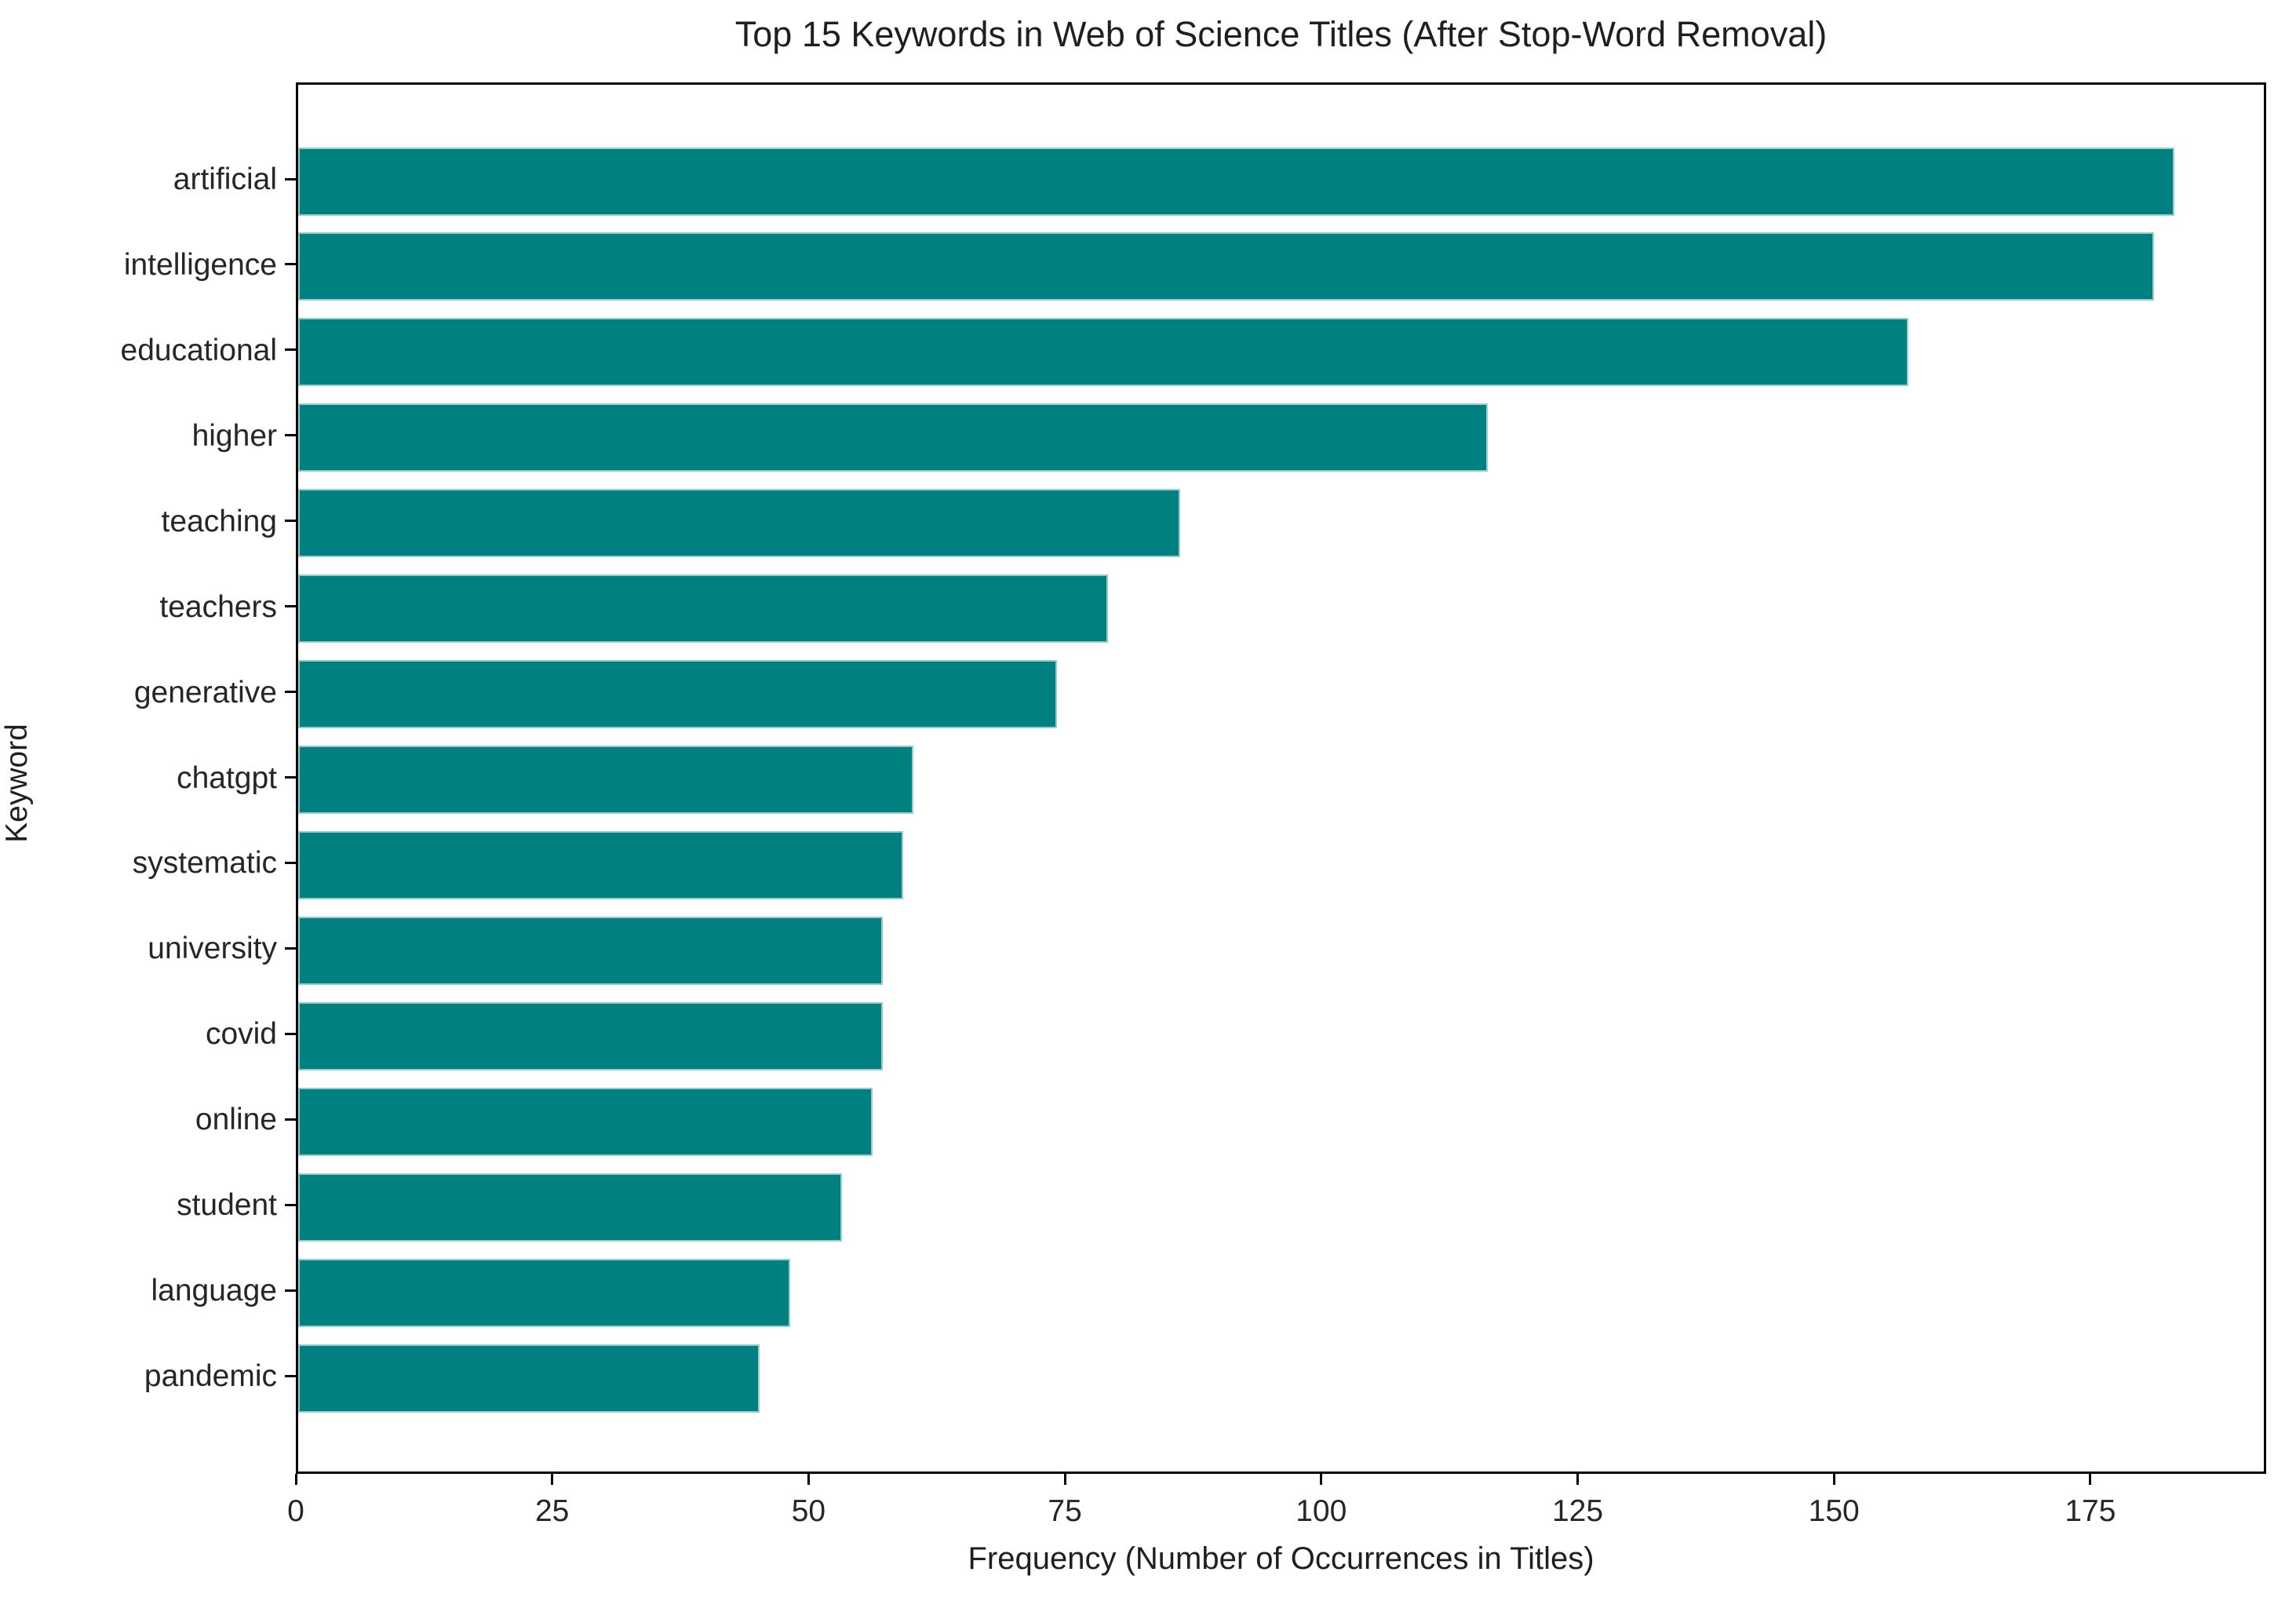  Describe the element at coordinates (1065, 1511) in the screenshot. I see `x-tick-label-75: 75` at that location.